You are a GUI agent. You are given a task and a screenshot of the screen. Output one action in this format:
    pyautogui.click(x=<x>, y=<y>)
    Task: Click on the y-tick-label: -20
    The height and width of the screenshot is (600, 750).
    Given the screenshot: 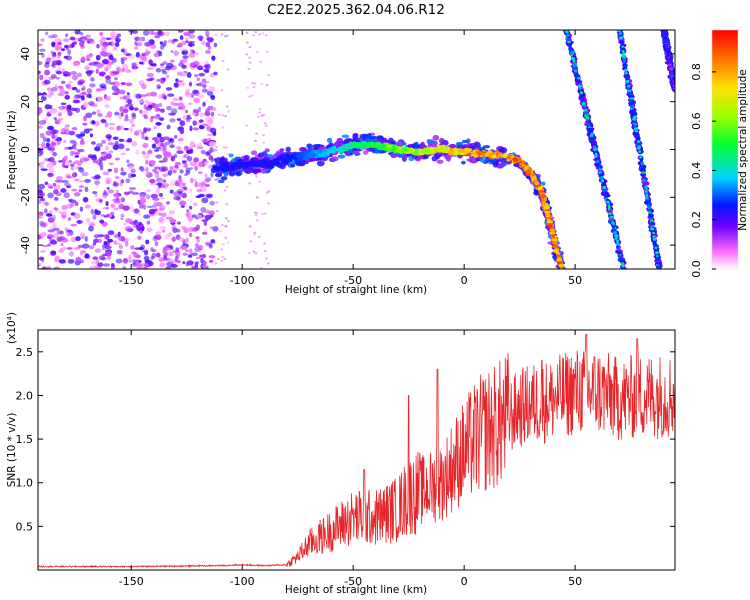 What is the action you would take?
    pyautogui.click(x=25, y=197)
    